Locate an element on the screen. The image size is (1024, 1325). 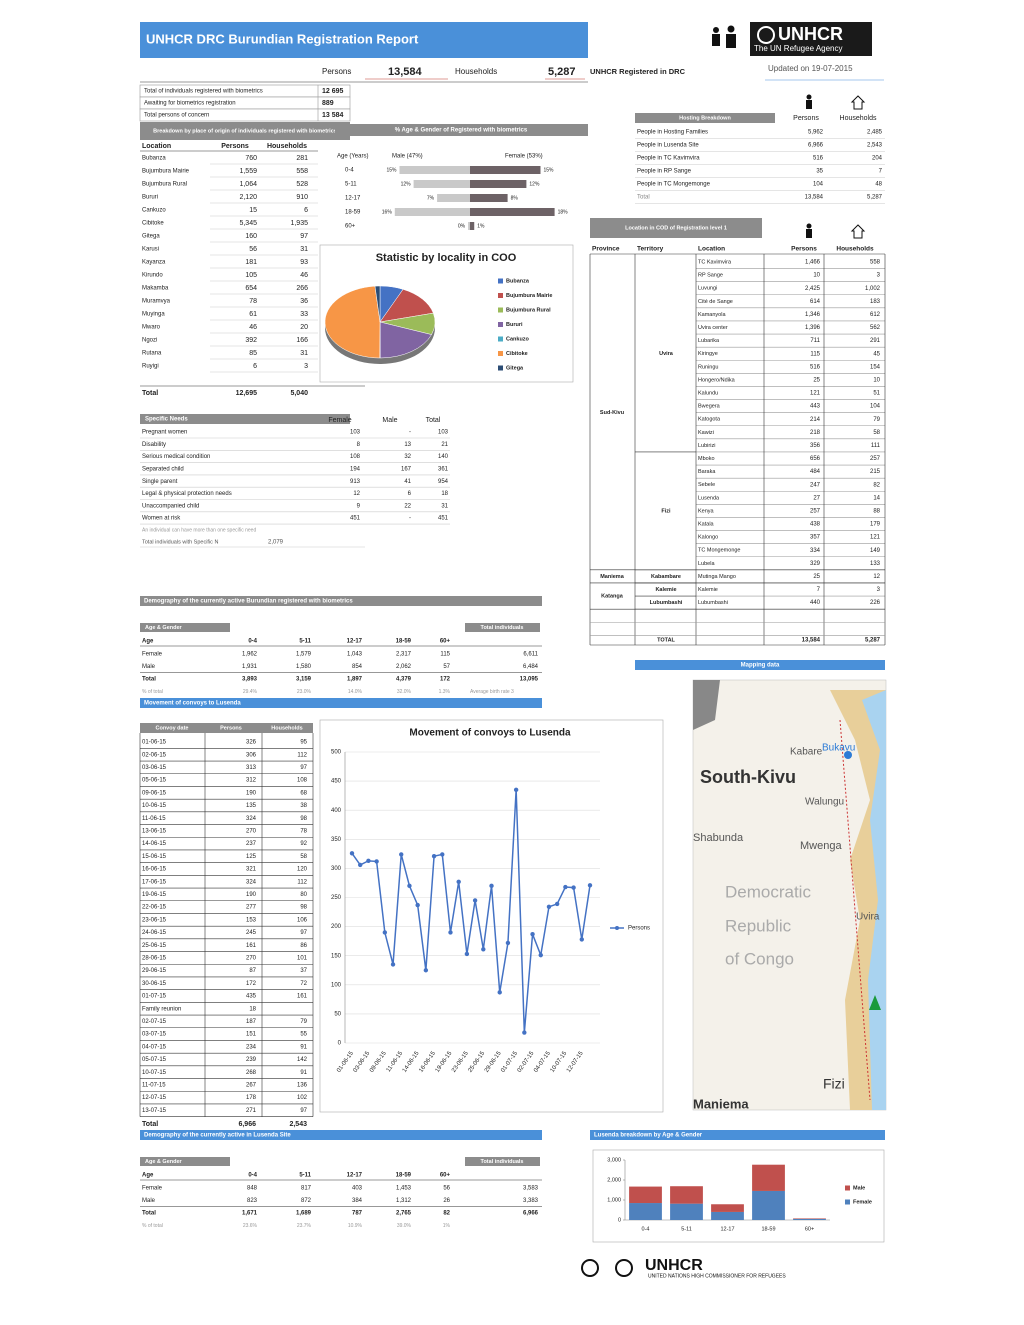
label: 51 is located at coordinates (876, 394).